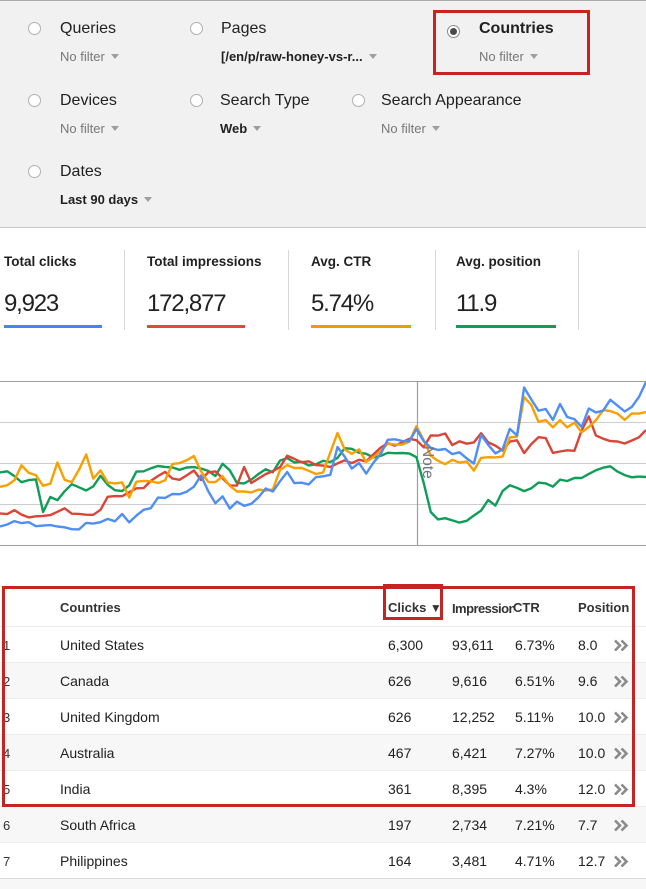  What do you see at coordinates (427, 462) in the screenshot?
I see `svg-text: Note` at bounding box center [427, 462].